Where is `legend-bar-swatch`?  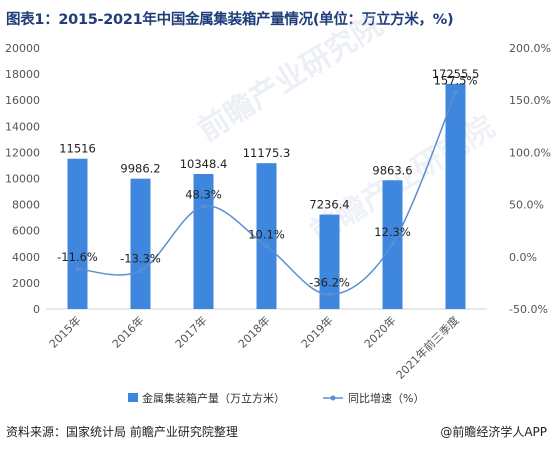 legend-bar-swatch is located at coordinates (133, 397).